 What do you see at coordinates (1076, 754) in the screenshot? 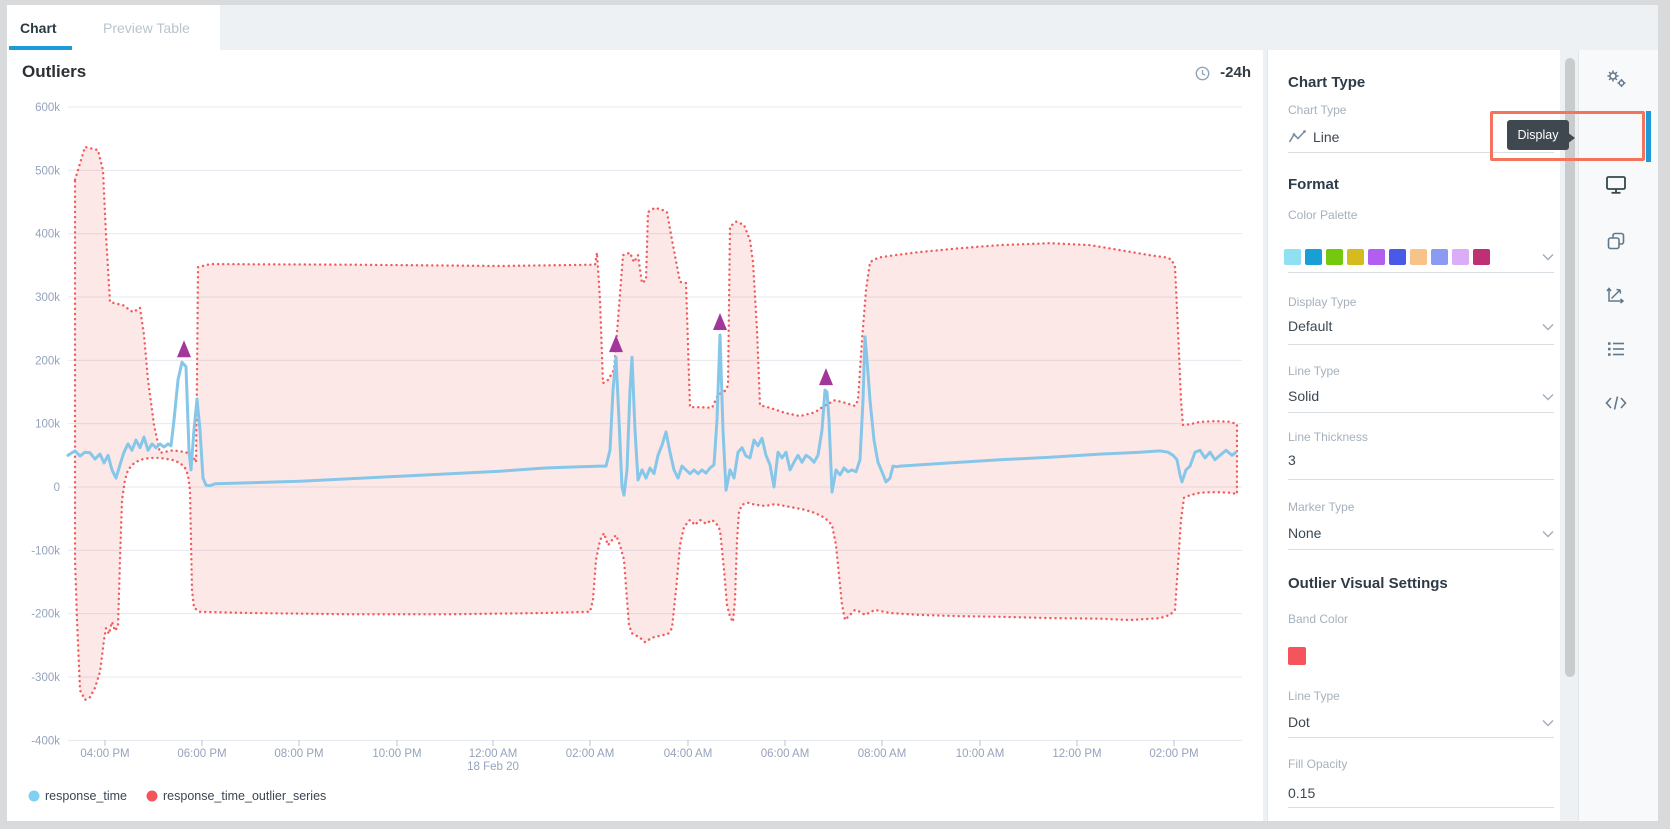
I see `svg-text: 12:00 PM` at bounding box center [1076, 754].